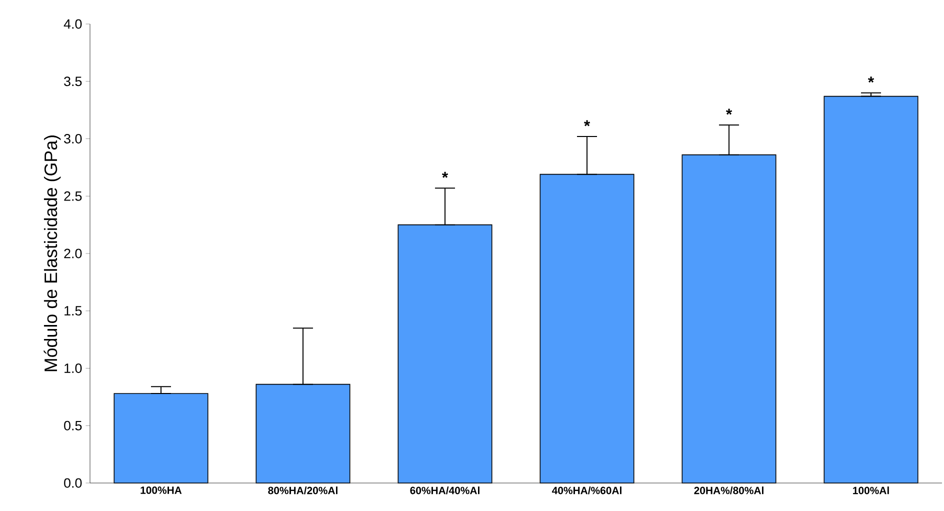 The width and height of the screenshot is (944, 511). What do you see at coordinates (73, 425) in the screenshot?
I see `y-tick-label: 0.5` at bounding box center [73, 425].